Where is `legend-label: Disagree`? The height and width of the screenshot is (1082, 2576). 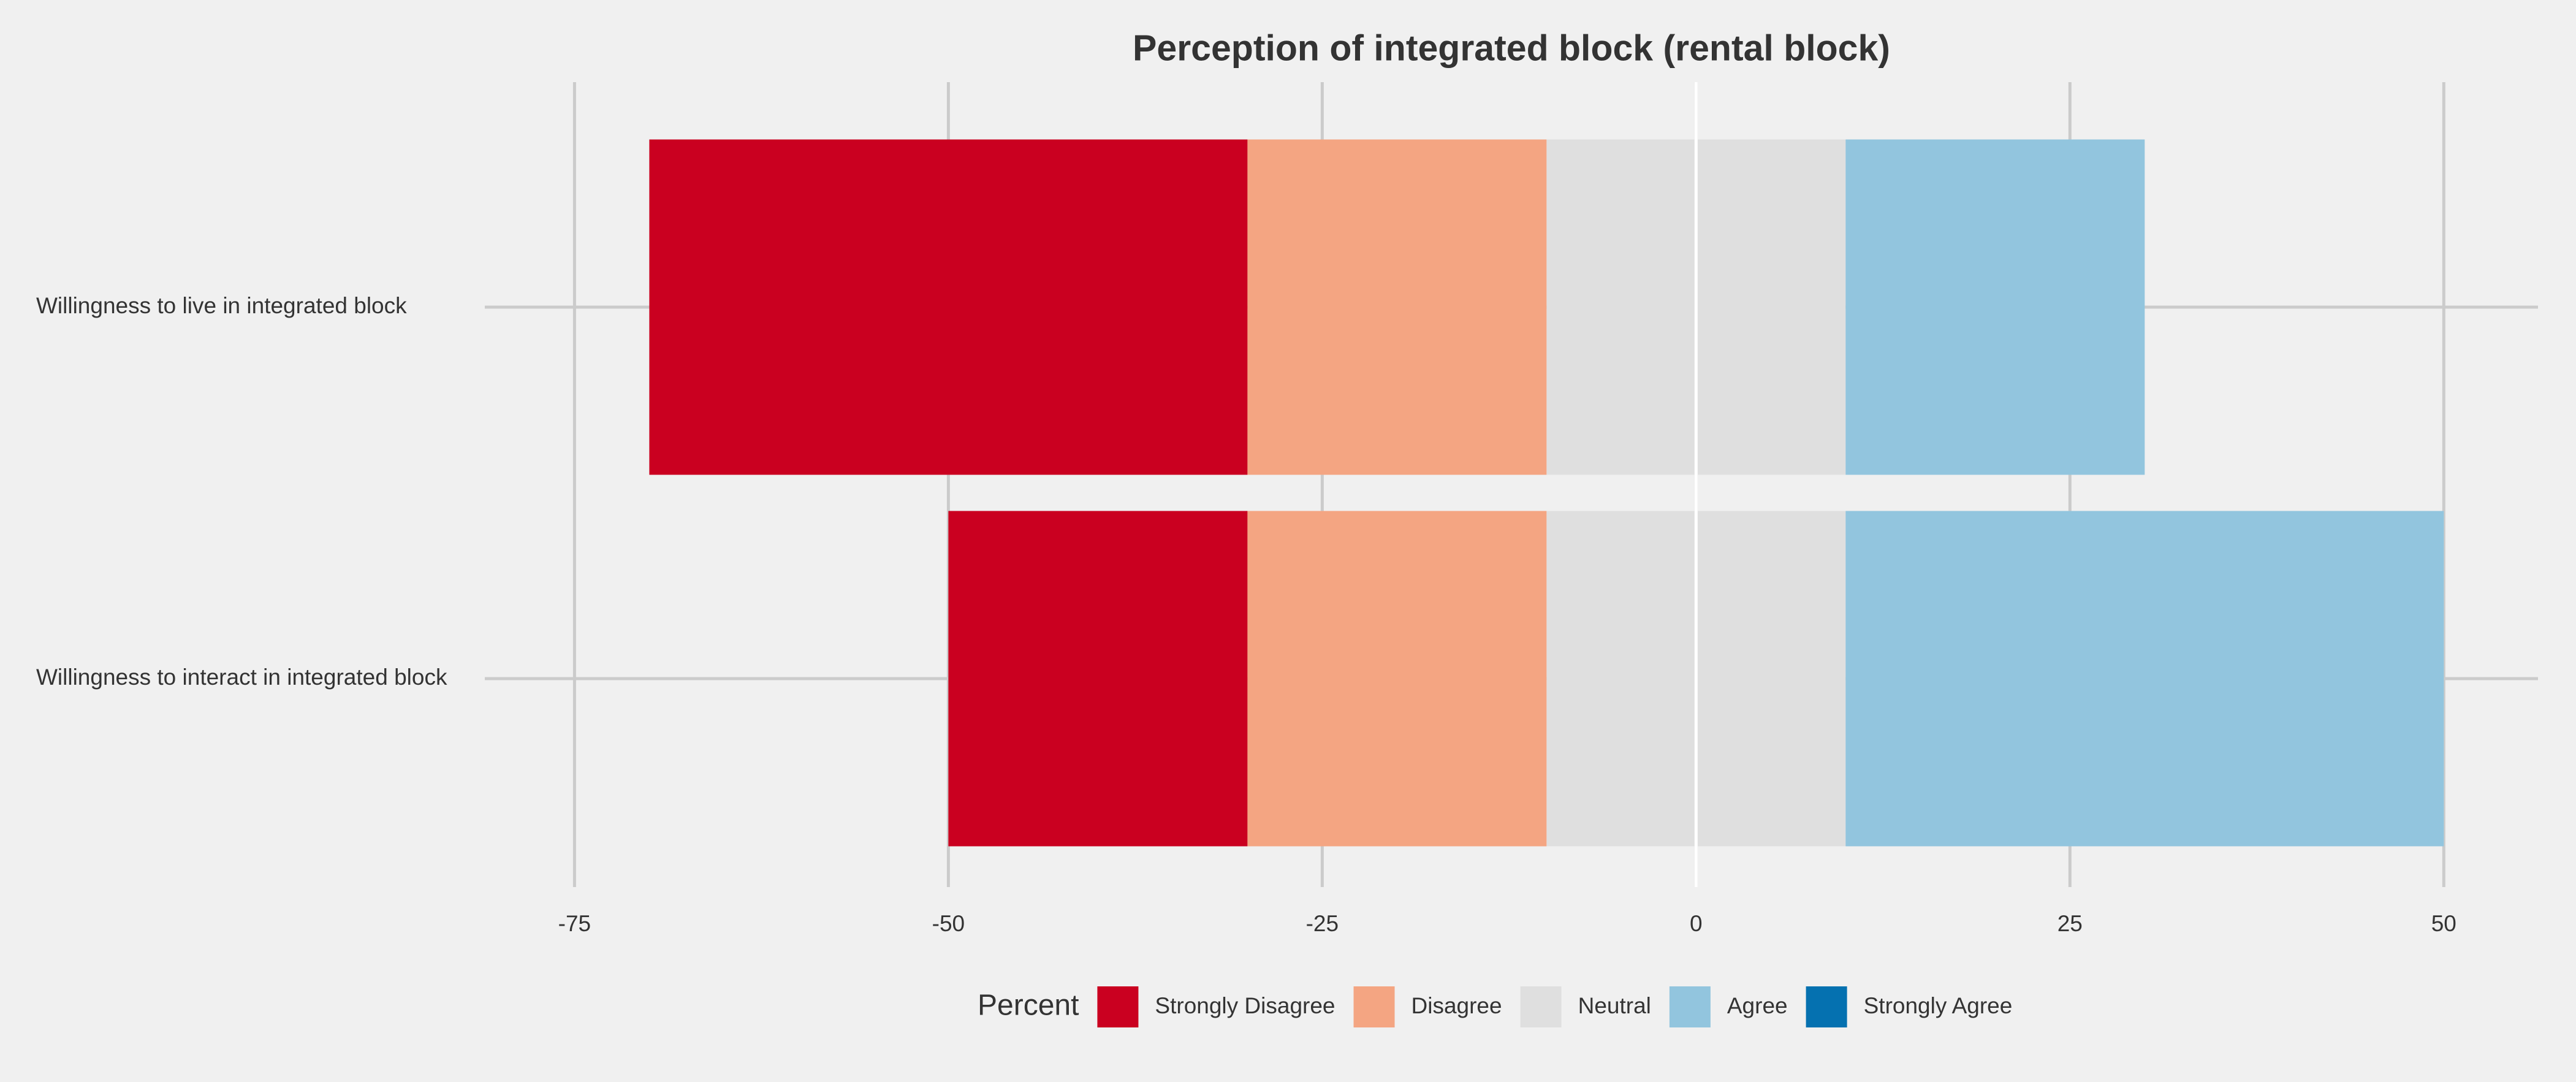
legend-label: Disagree is located at coordinates (1456, 1005).